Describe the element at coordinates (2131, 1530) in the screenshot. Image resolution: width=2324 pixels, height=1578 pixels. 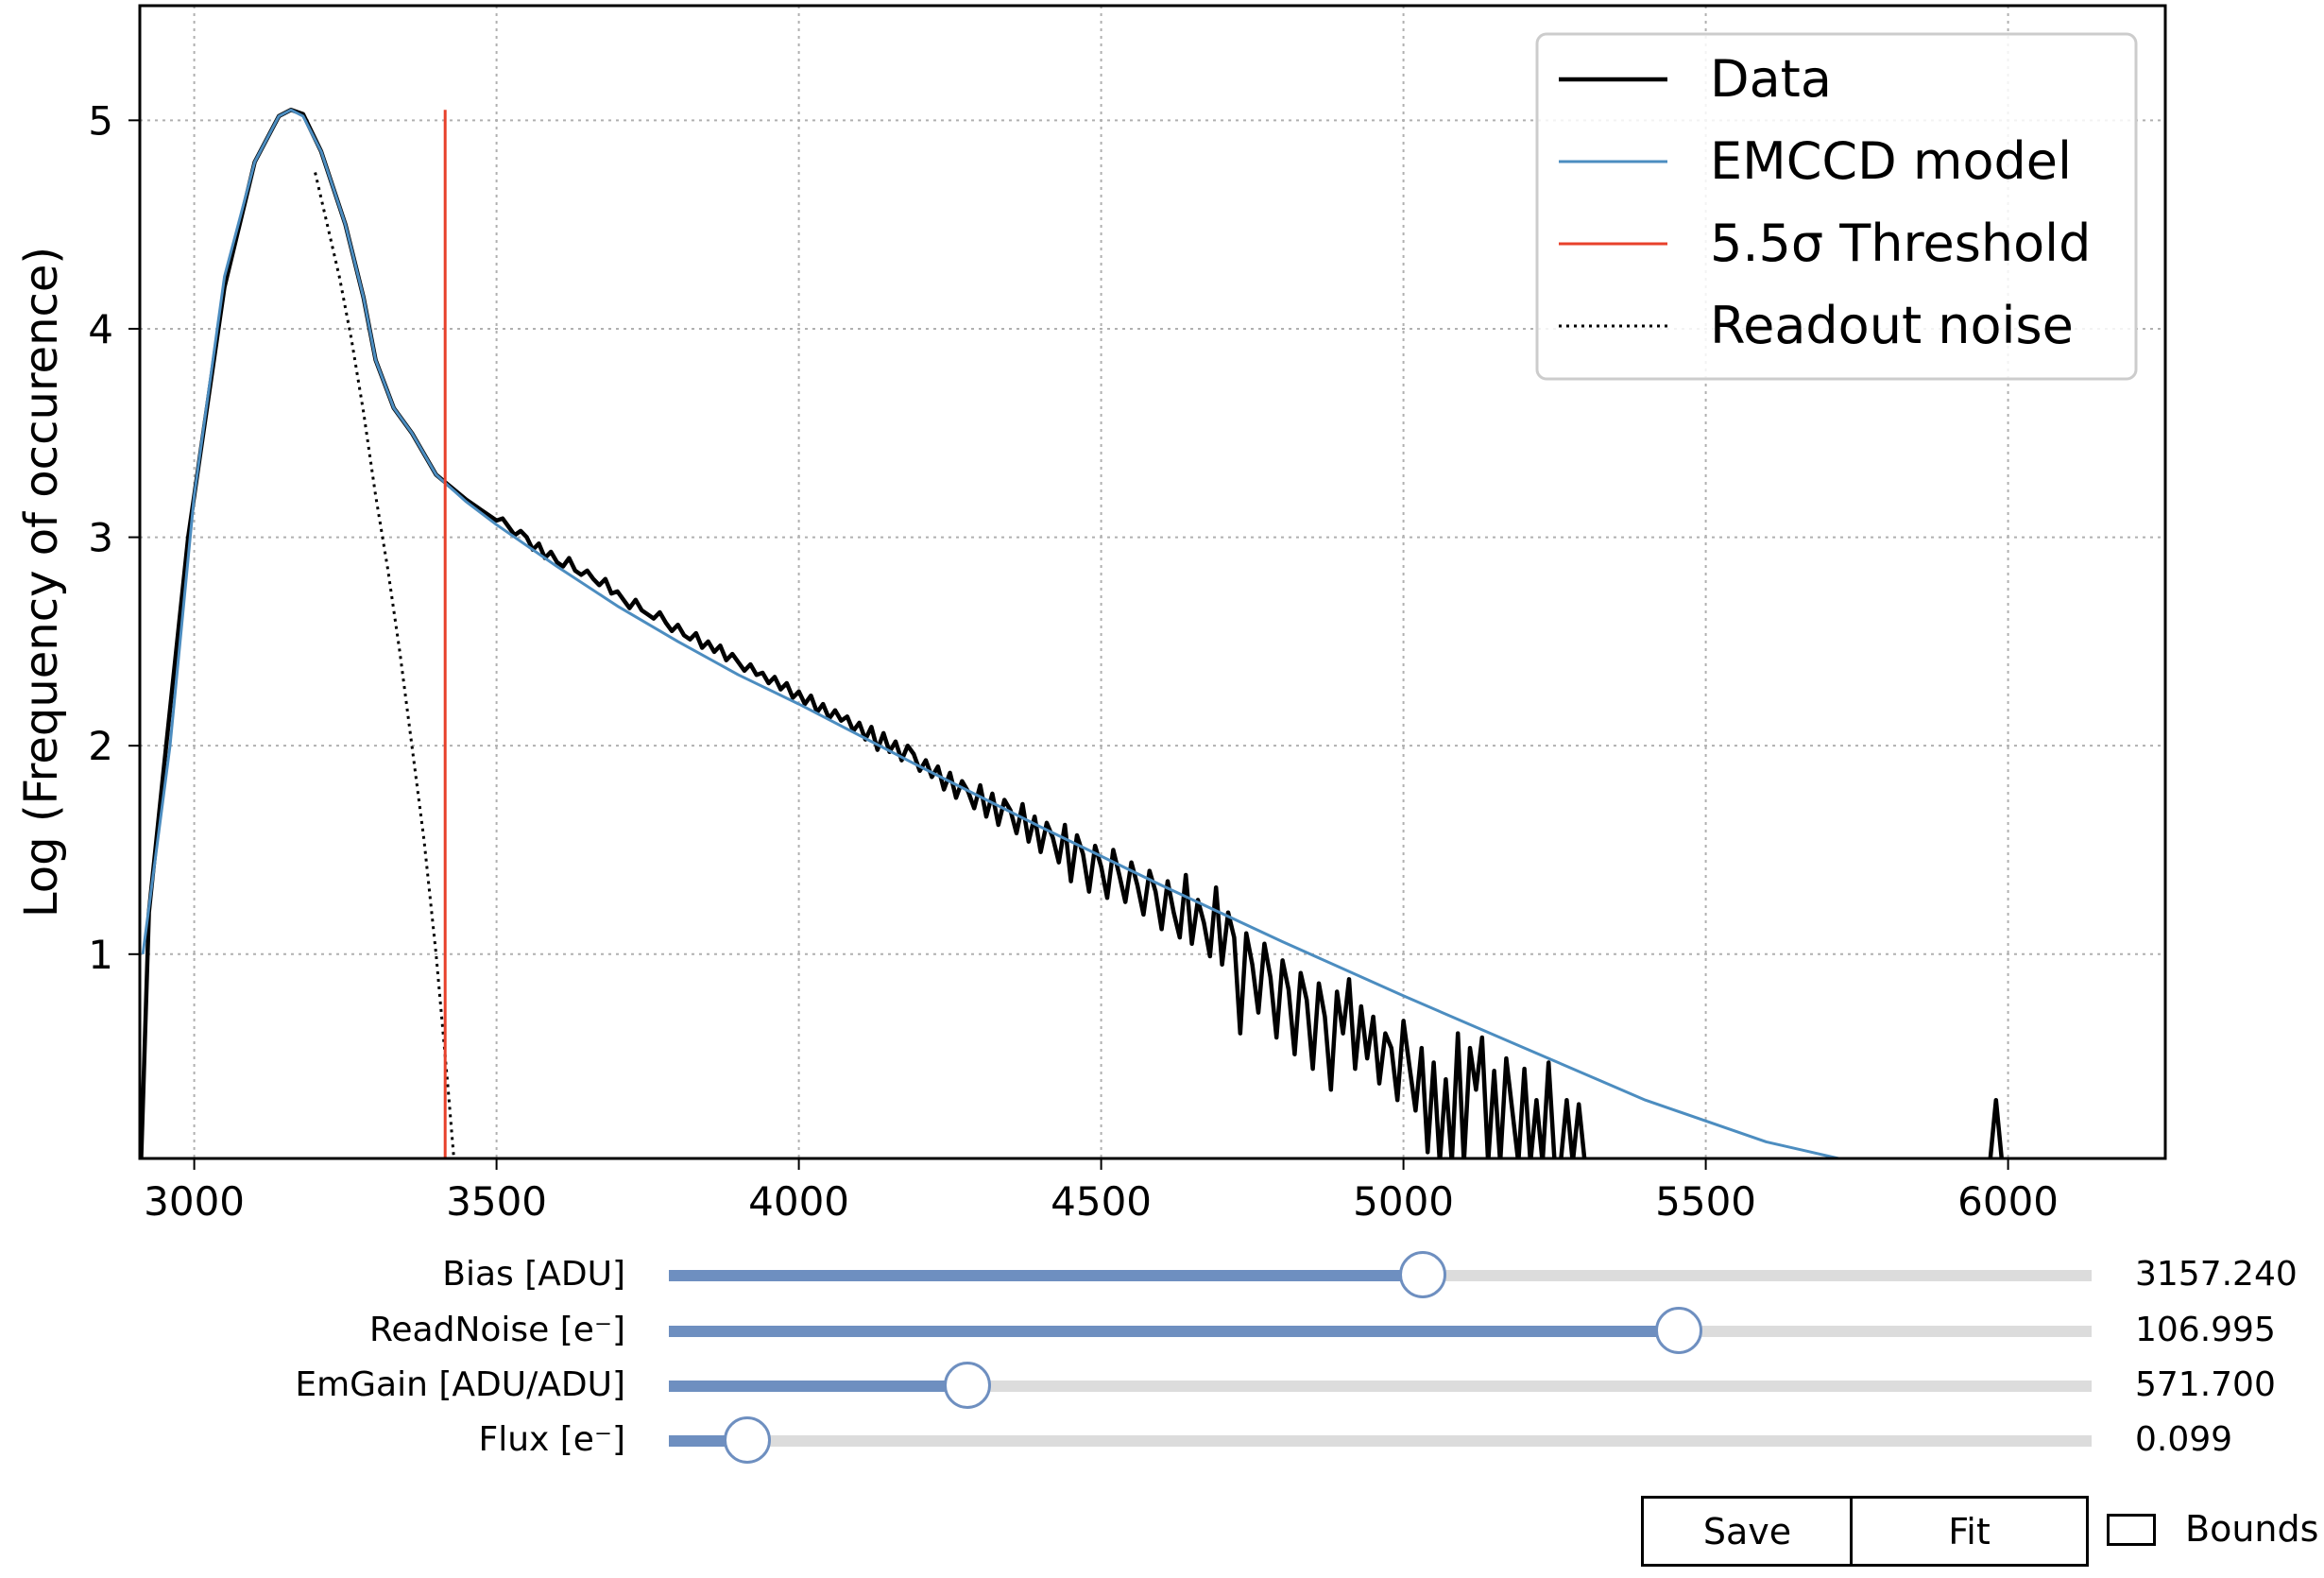
I see `bounds-checkbox` at that location.